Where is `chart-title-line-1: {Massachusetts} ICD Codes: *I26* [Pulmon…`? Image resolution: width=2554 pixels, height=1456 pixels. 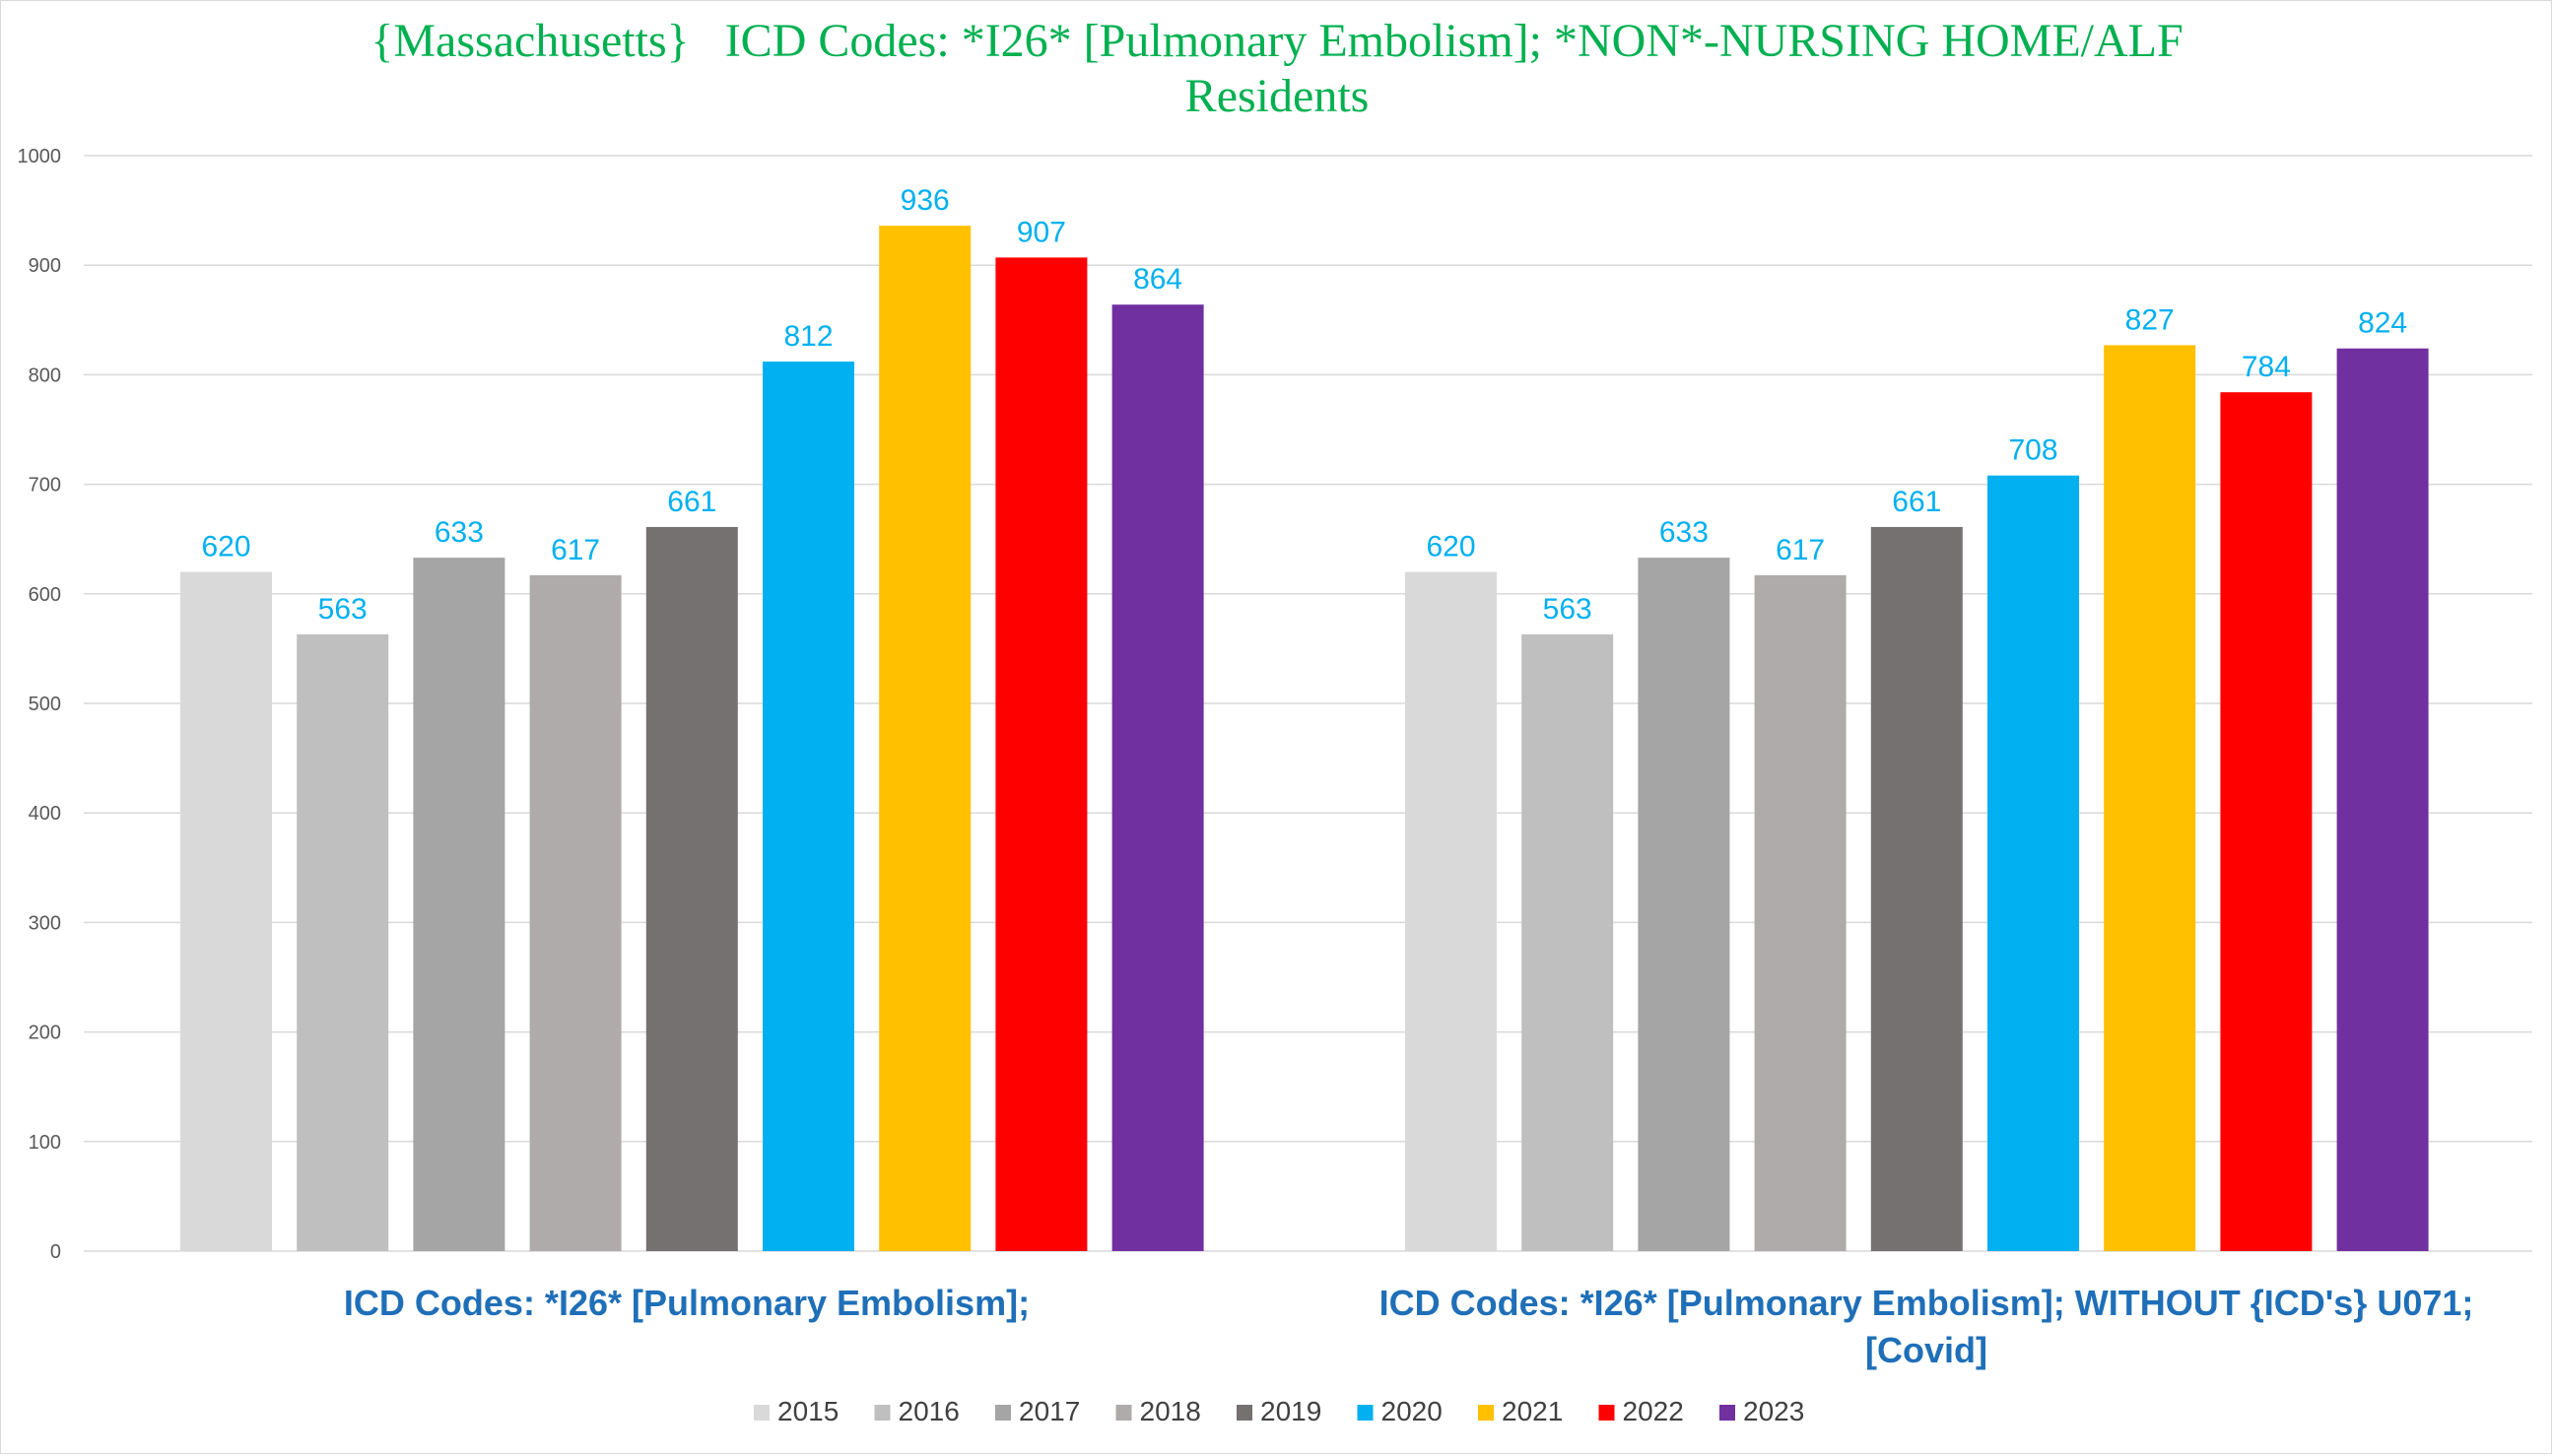 chart-title-line-1: {Massachusetts} ICD Codes: *I26* [Pulmon… is located at coordinates (1277, 41).